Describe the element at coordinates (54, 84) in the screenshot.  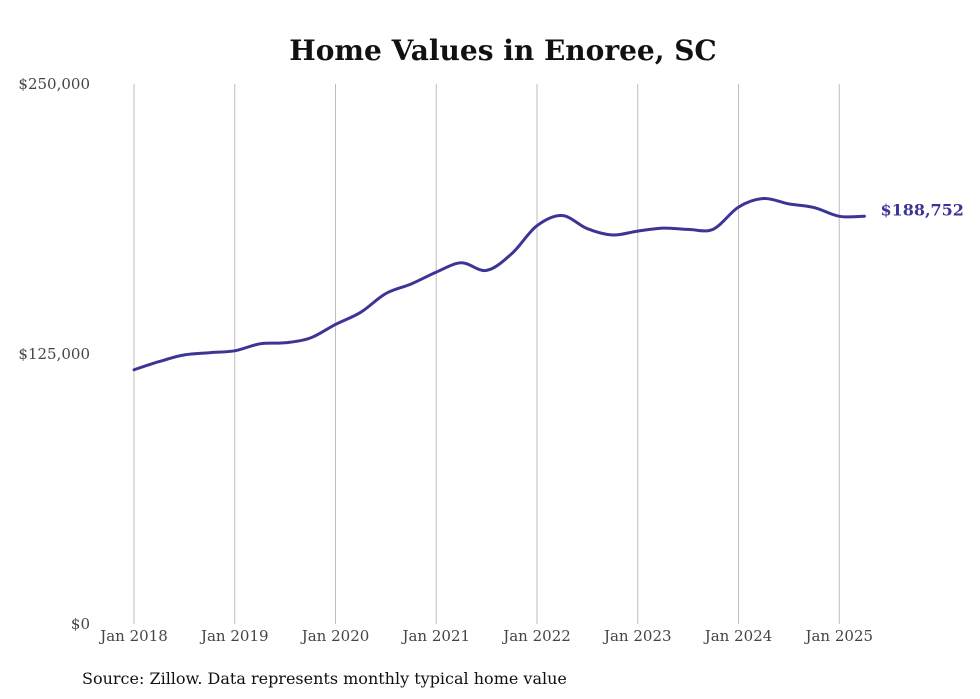
I see `y-tick-label: $250,000` at that location.